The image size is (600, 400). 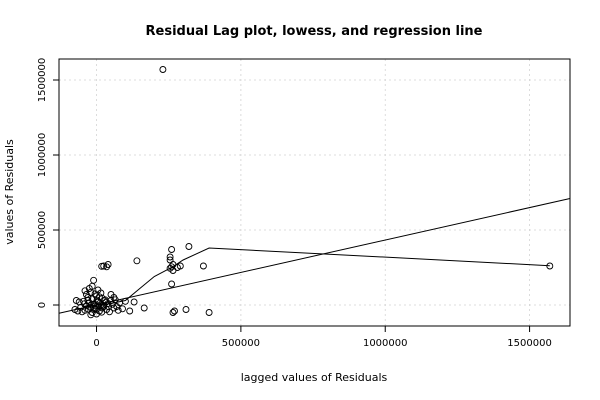 I want to click on y-tick-label: 1500000, so click(x=42, y=80).